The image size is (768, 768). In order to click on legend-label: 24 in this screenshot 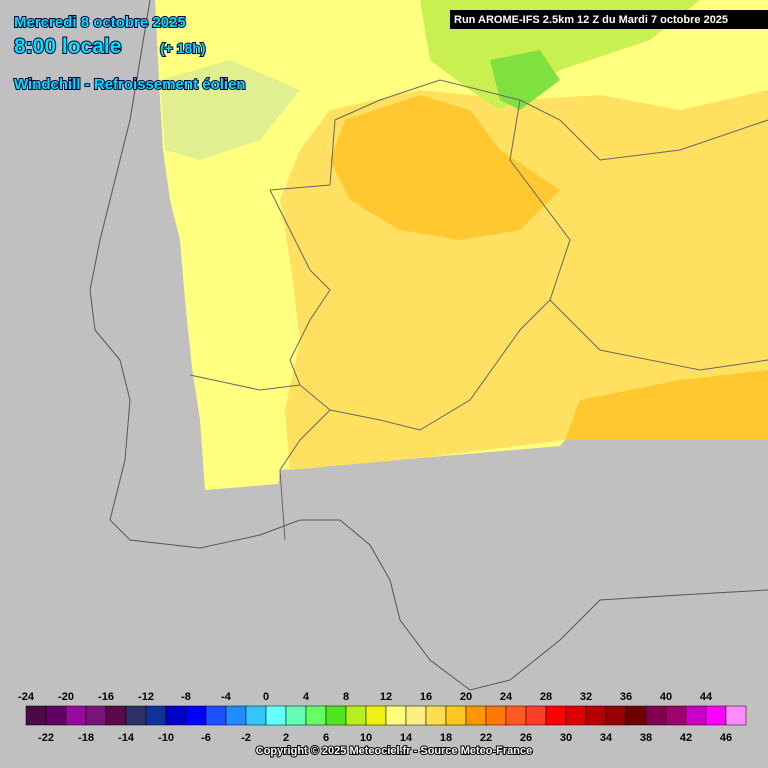, I will do `click(506, 697)`.